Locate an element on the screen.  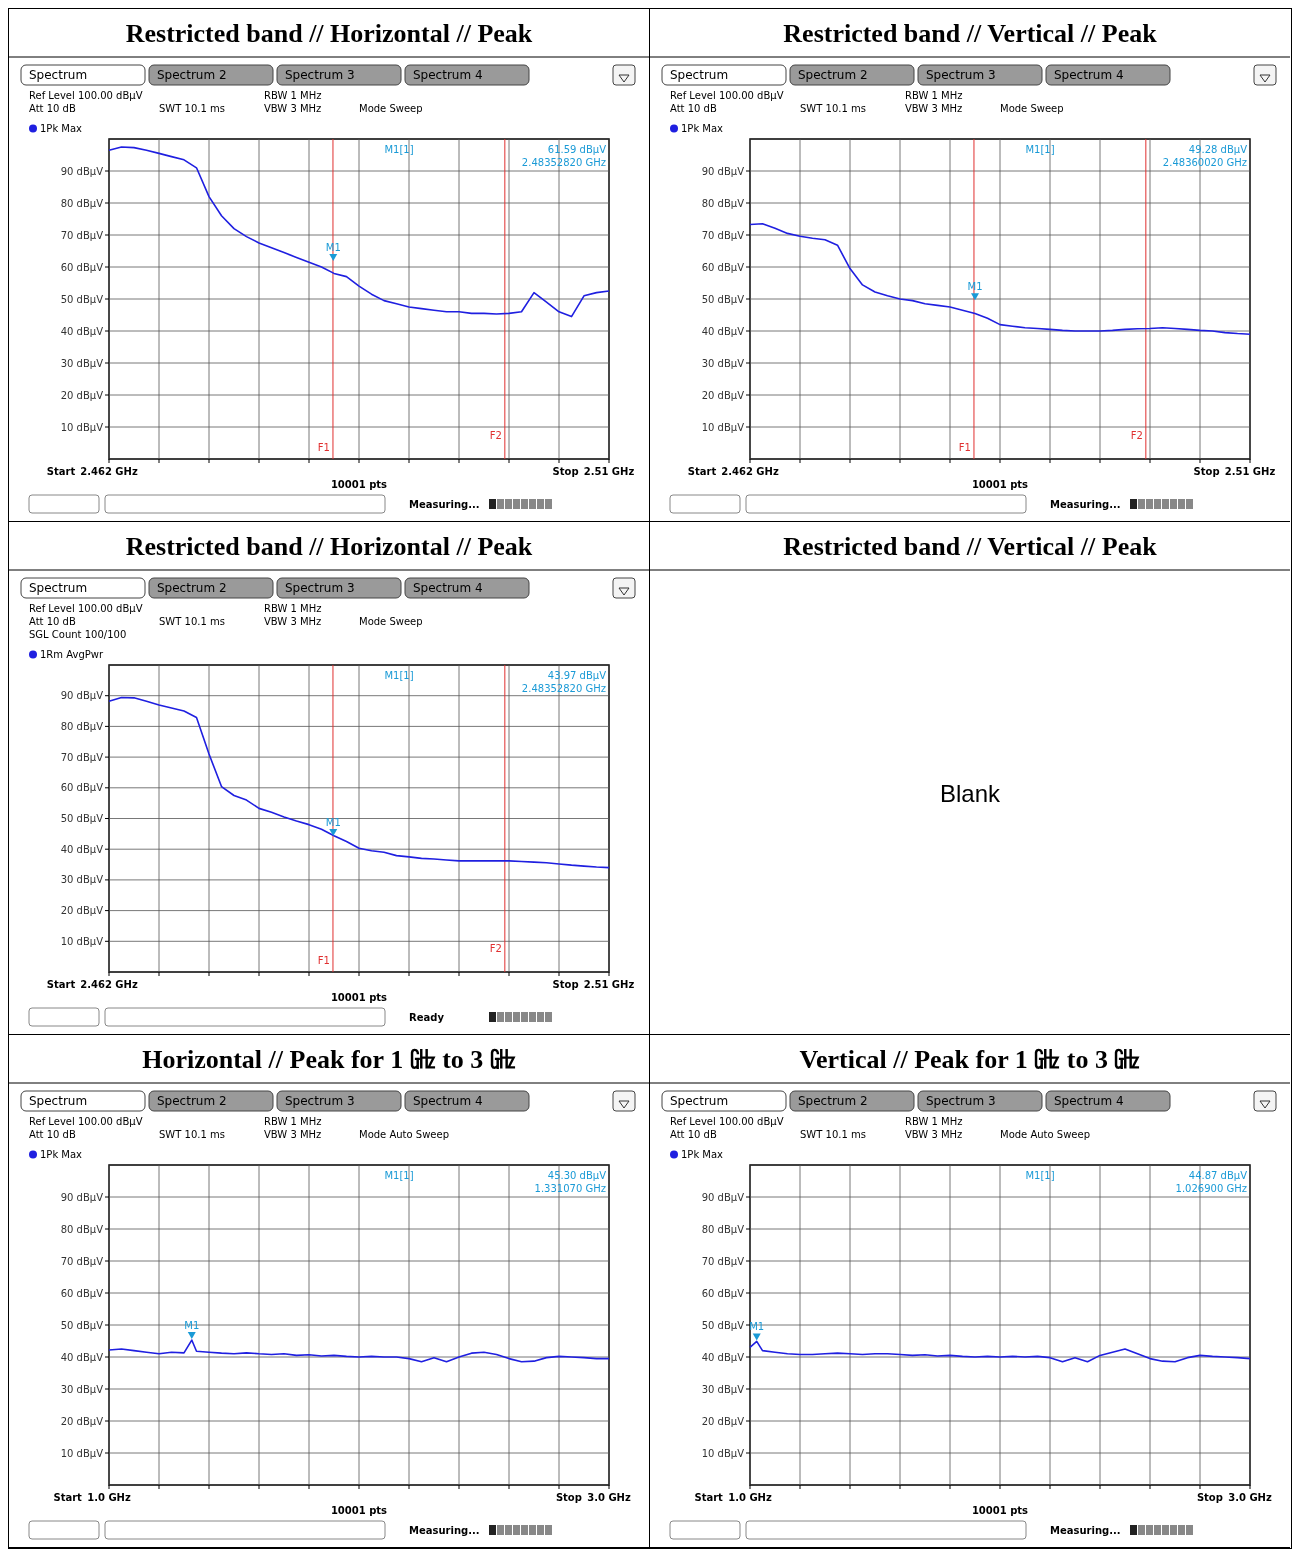
text: Stop is located at coordinates (568, 1497).